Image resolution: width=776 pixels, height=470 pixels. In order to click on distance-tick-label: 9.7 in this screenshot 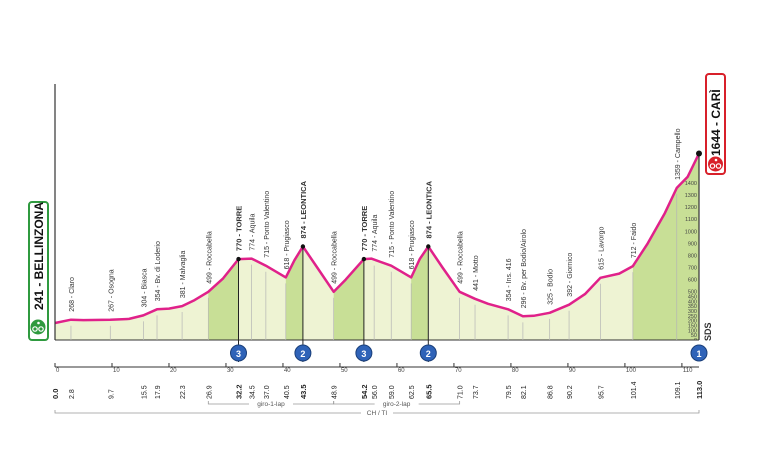, I will do `click(111, 394)`.